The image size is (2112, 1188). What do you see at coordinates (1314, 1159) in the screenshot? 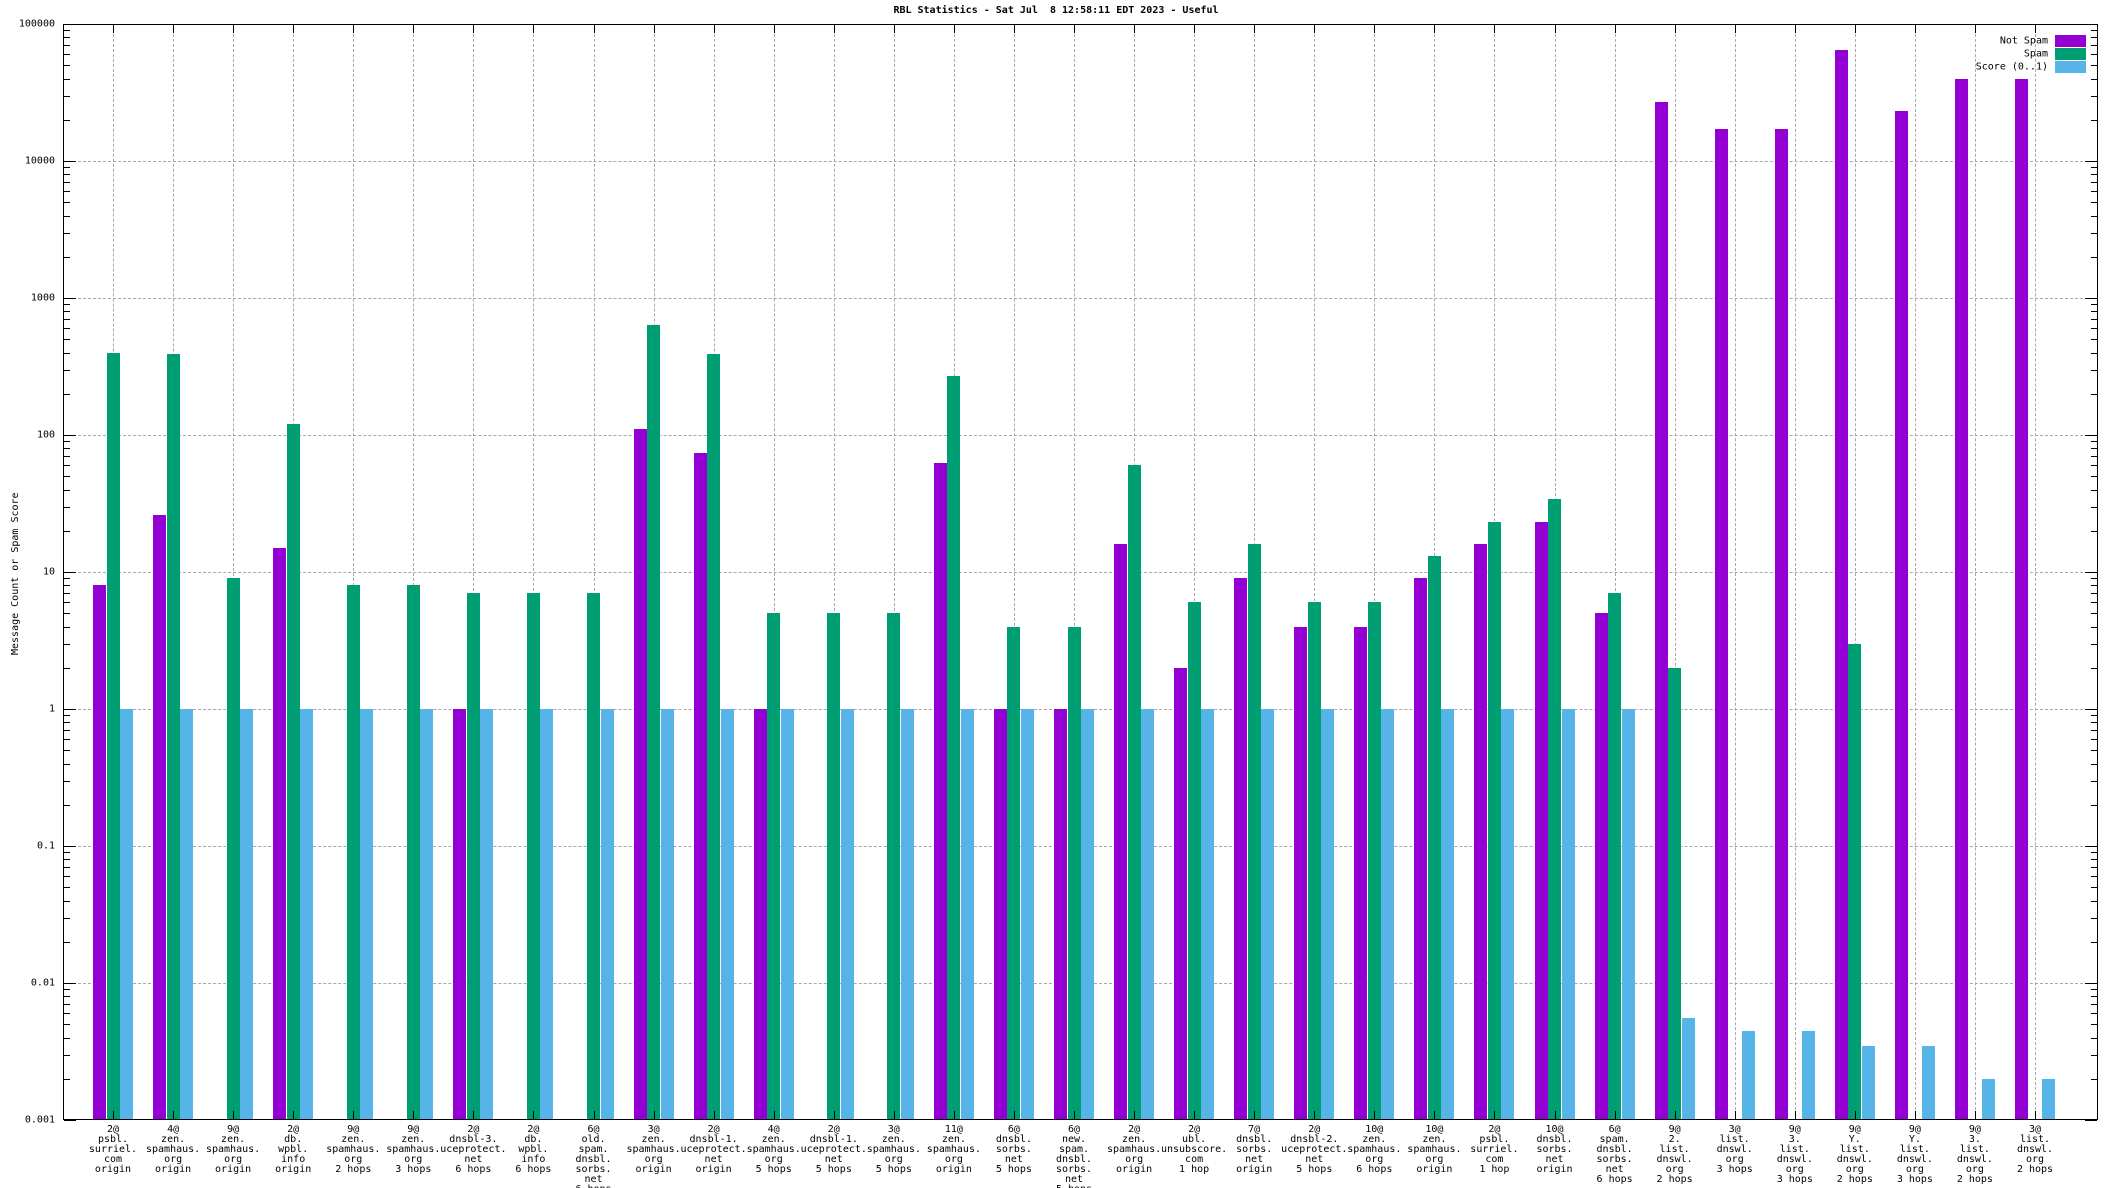
I see `x-tick-label-line: net` at bounding box center [1314, 1159].